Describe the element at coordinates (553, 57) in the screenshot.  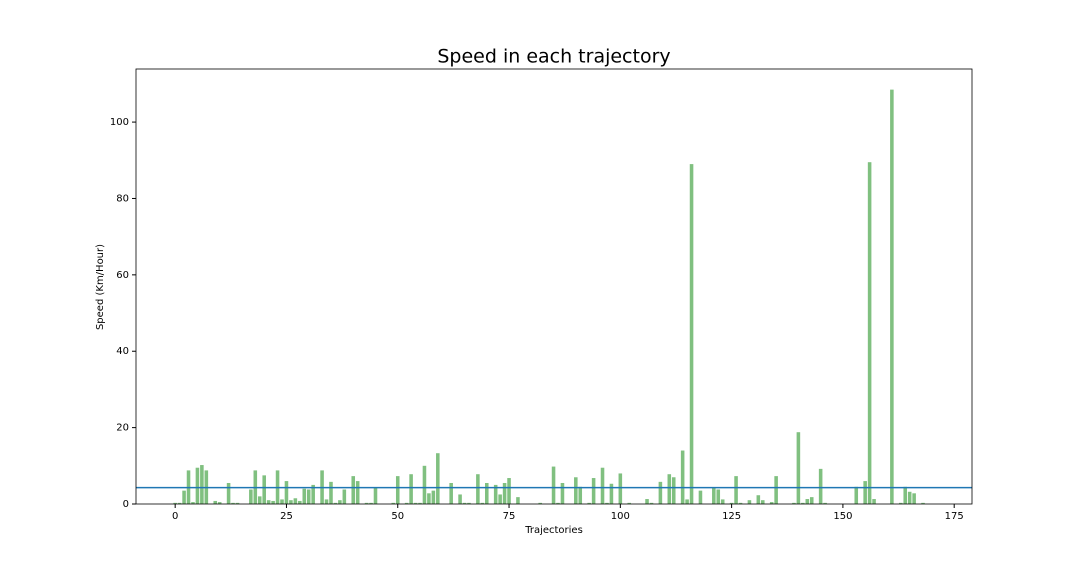
I see `chart-title: Speed in each trajectory` at that location.